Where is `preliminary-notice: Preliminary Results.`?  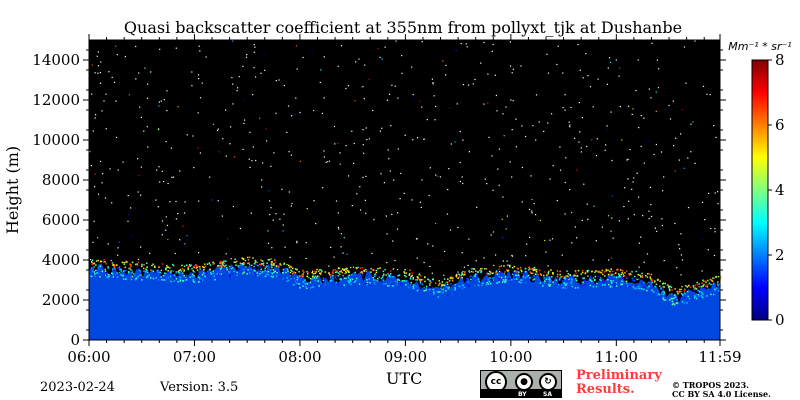 preliminary-notice: Preliminary Results. is located at coordinates (619, 383).